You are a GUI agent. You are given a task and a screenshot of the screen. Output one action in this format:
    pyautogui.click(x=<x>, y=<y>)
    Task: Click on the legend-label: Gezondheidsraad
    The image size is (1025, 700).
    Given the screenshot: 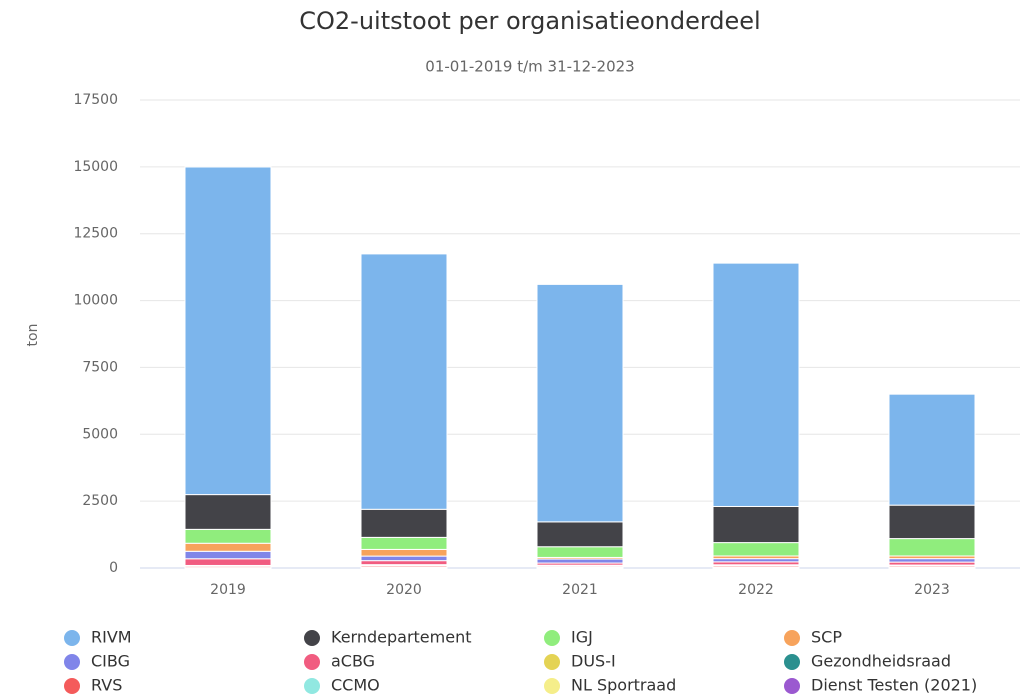 What is the action you would take?
    pyautogui.click(x=881, y=661)
    